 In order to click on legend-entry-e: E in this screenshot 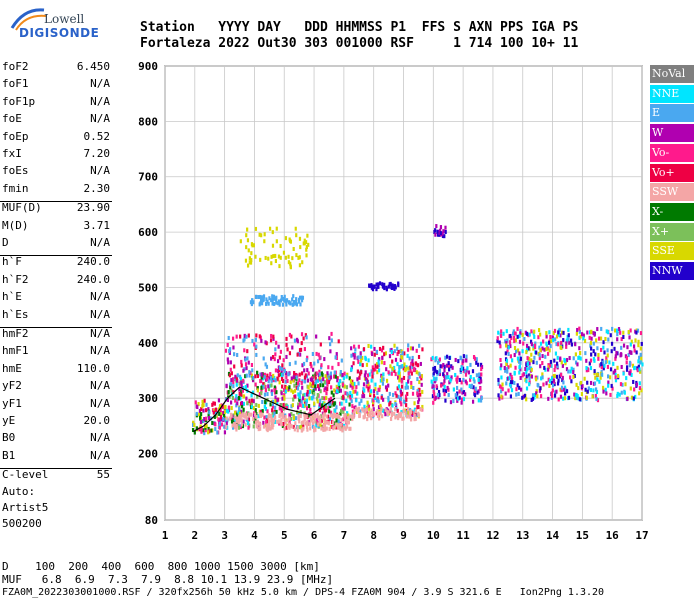, I will do `click(672, 113)`.